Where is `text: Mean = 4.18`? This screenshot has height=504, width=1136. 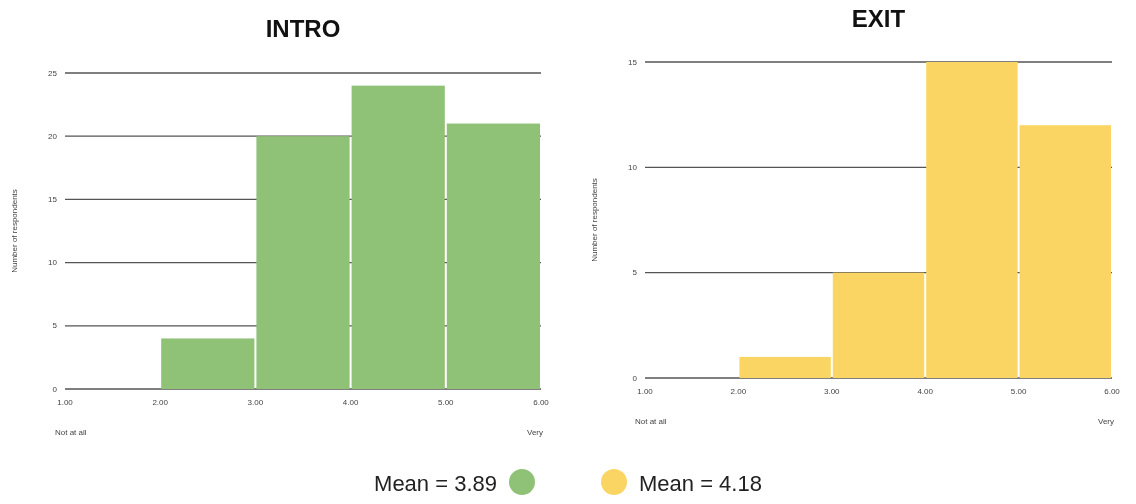 text: Mean = 4.18 is located at coordinates (700, 483).